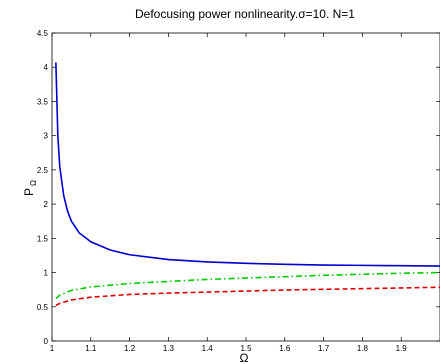  I want to click on x-tick-label: 1.3, so click(169, 348).